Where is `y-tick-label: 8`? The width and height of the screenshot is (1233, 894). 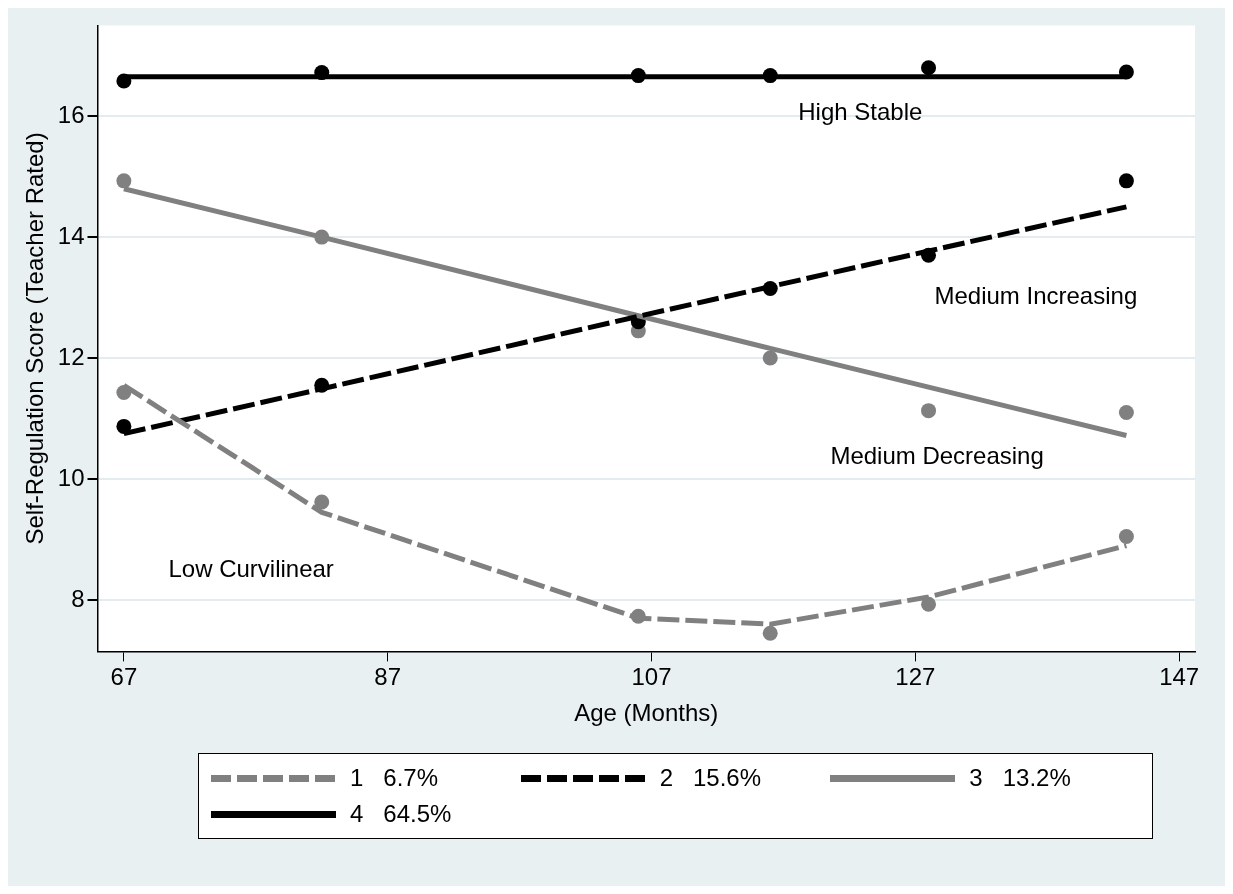
y-tick-label: 8 is located at coordinates (78, 598).